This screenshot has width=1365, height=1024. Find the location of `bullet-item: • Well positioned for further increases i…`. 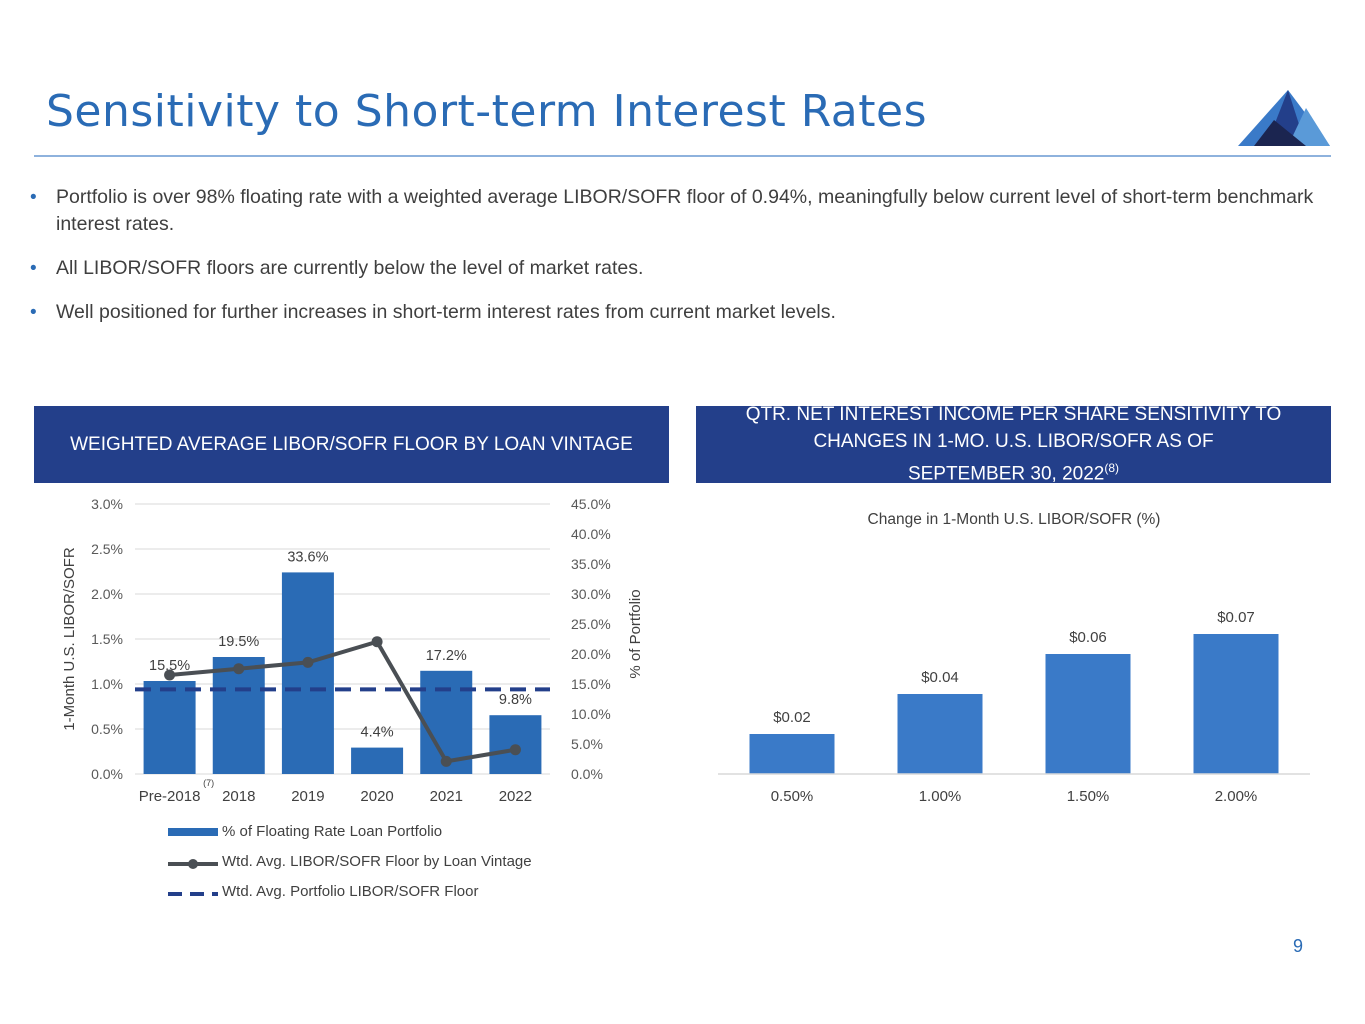

bullet-item: • Well positioned for further increases i… is located at coordinates (675, 312).